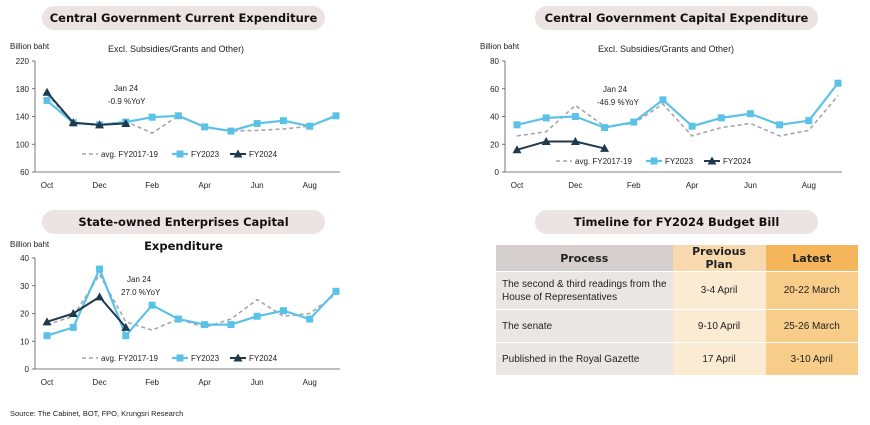 This screenshot has height=425, width=870. Describe the element at coordinates (676, 222) in the screenshot. I see `timeline-title: Timeline for FY2024 Budget Bill` at that location.